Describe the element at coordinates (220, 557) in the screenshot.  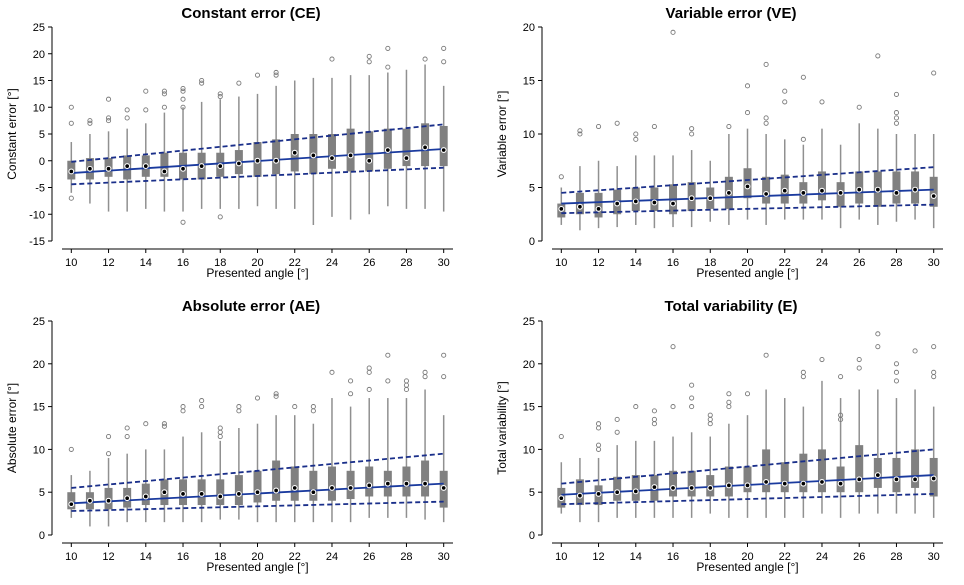
I see `x-tick-label: 18` at that location.